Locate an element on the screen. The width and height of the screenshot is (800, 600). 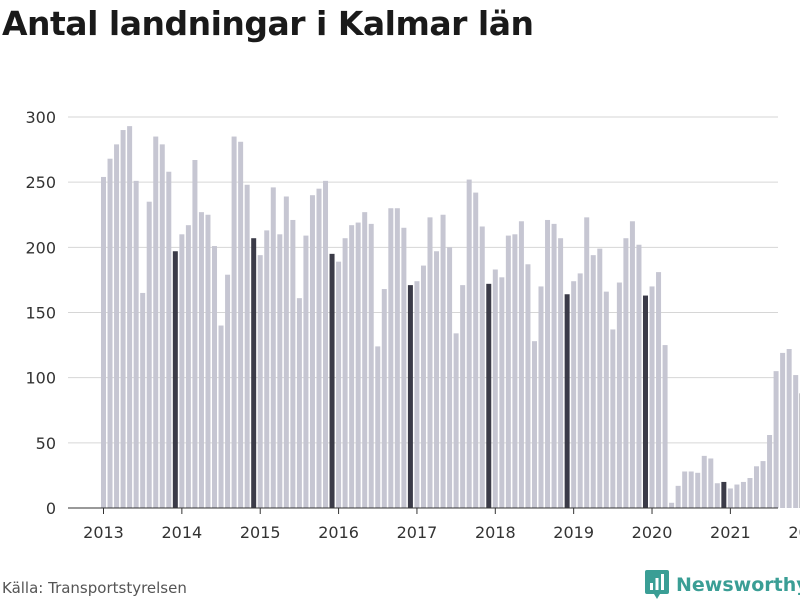
x-tick-label: 2022 is located at coordinates (794, 532).